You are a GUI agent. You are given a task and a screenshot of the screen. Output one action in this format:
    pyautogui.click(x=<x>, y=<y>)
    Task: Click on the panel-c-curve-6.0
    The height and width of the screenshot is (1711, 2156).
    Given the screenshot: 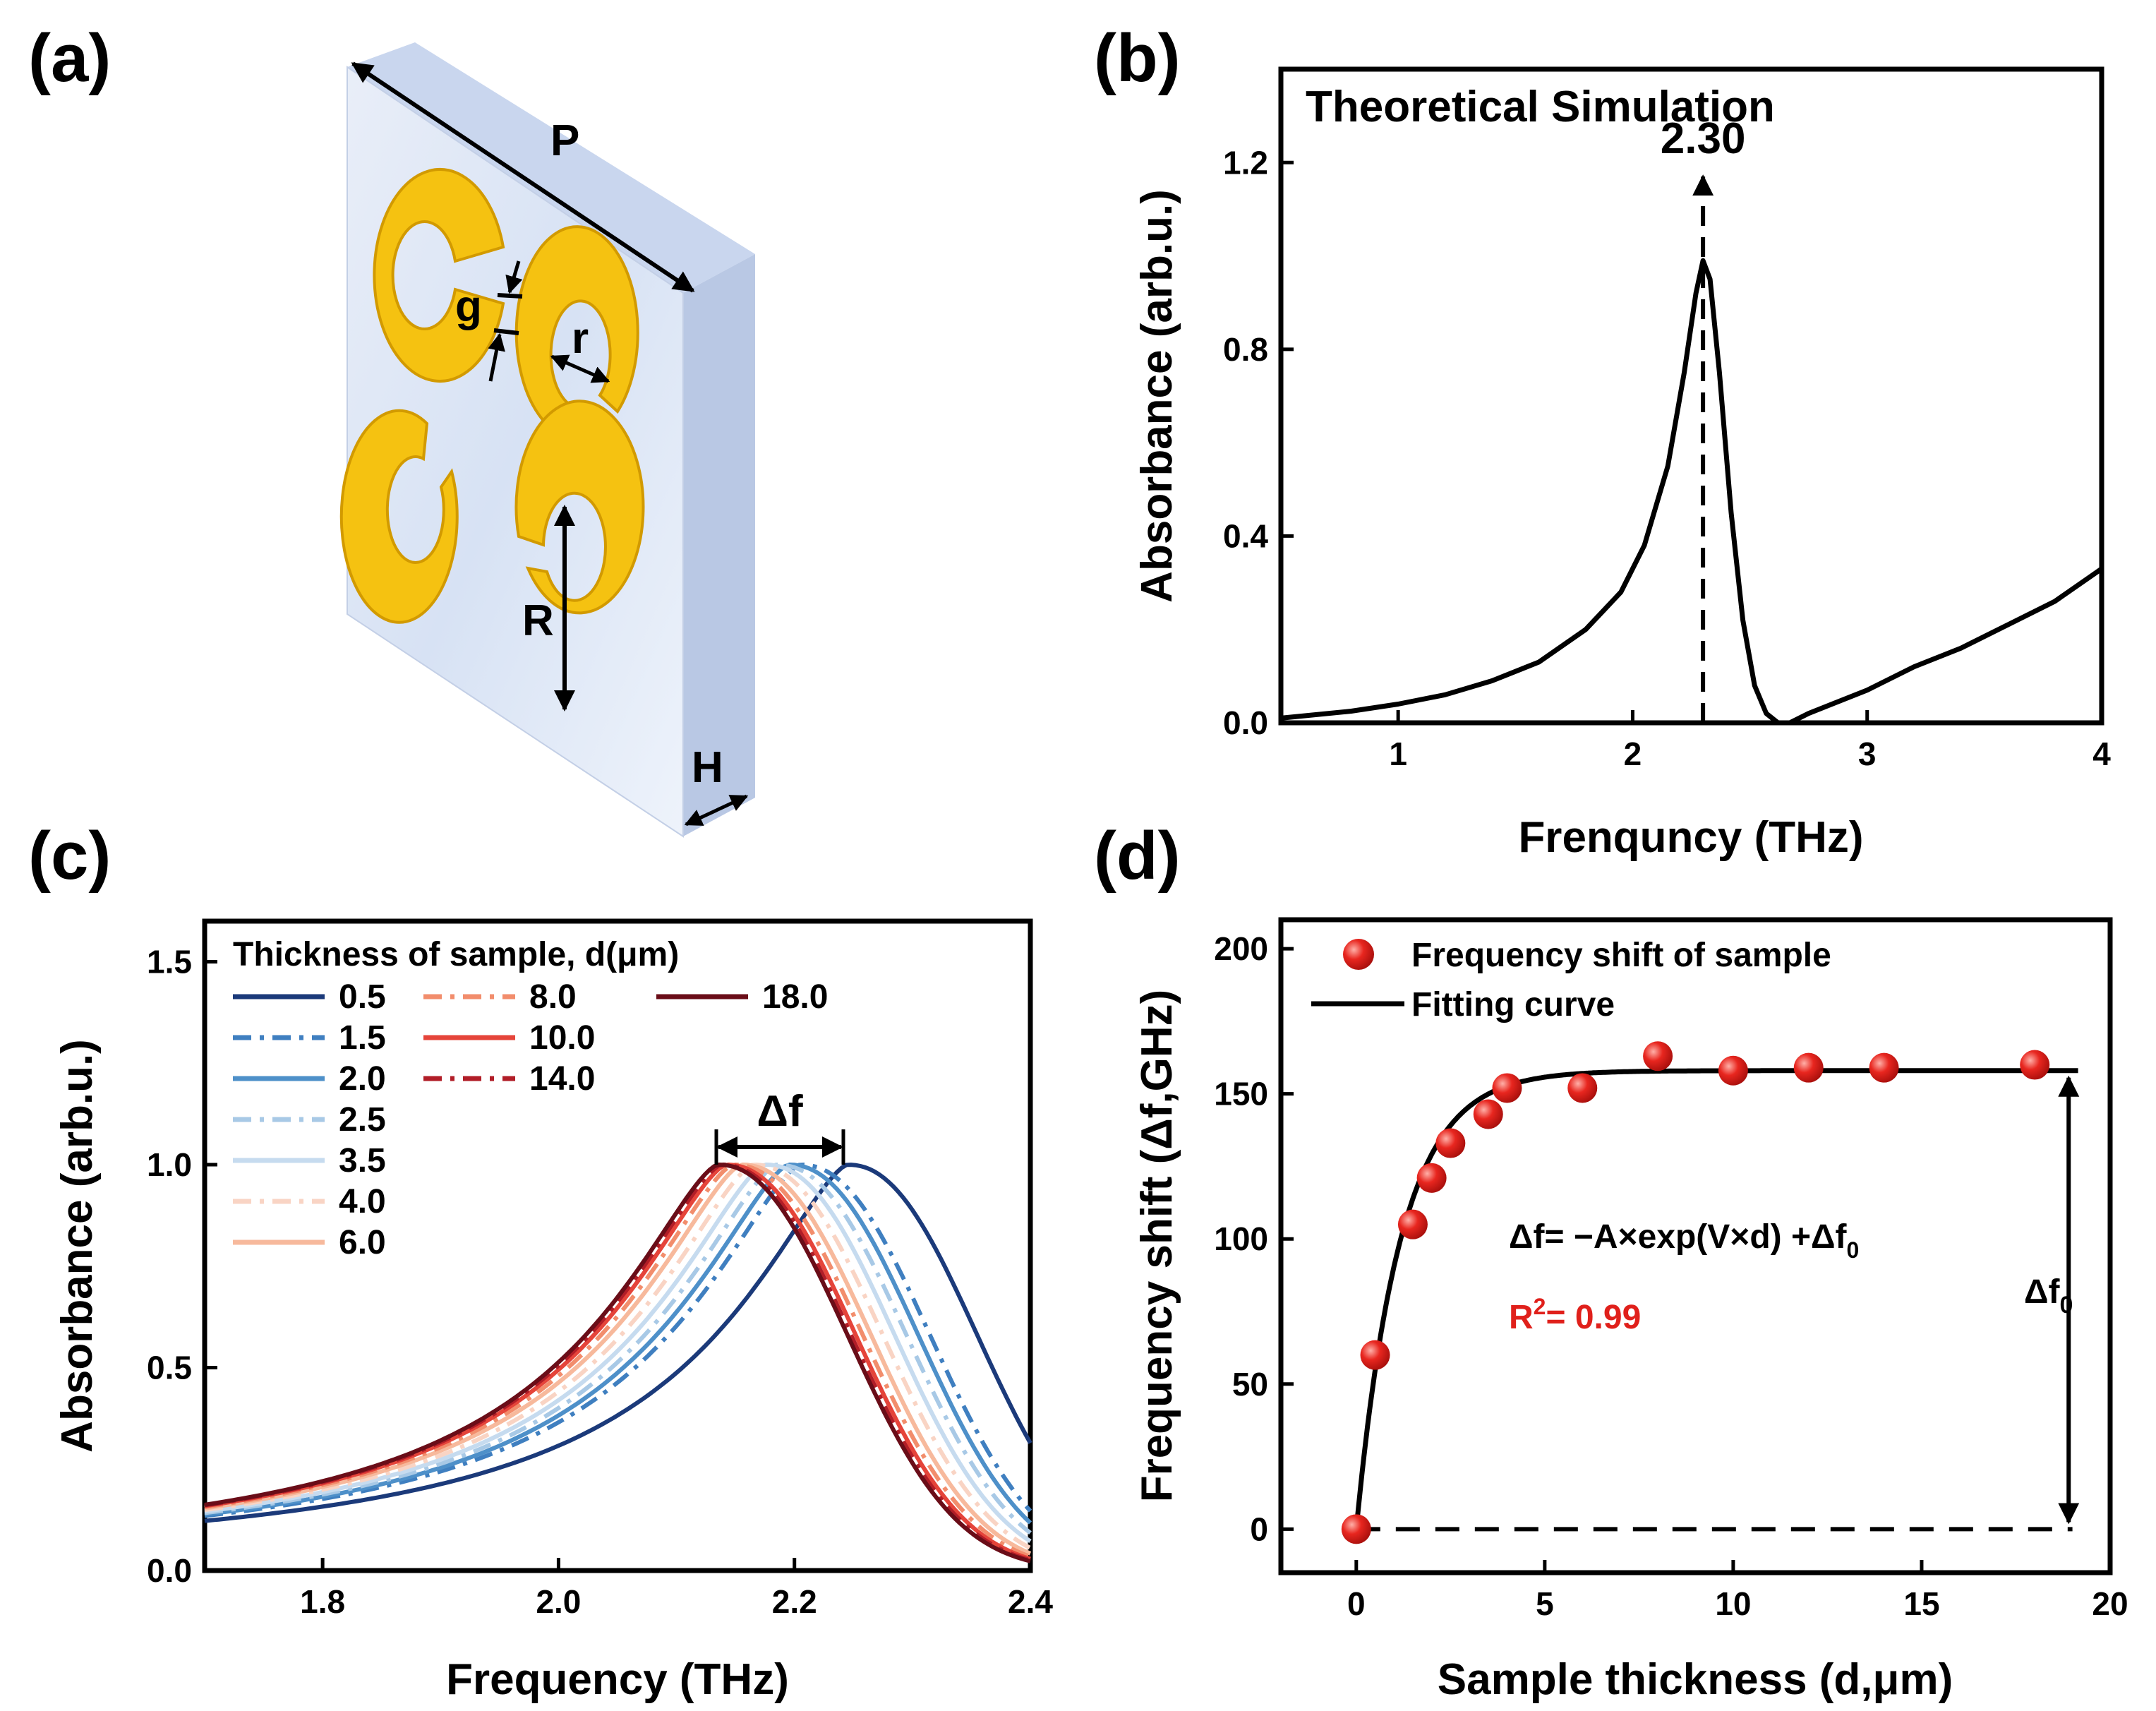 What is the action you would take?
    pyautogui.click(x=618, y=1359)
    